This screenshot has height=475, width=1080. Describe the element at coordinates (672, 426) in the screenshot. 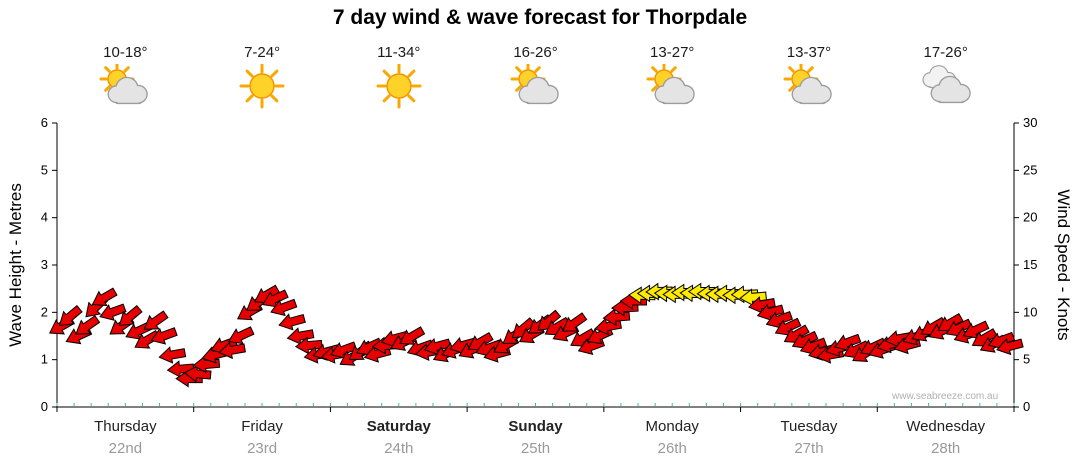

I see `day-label-monday: Monday` at that location.